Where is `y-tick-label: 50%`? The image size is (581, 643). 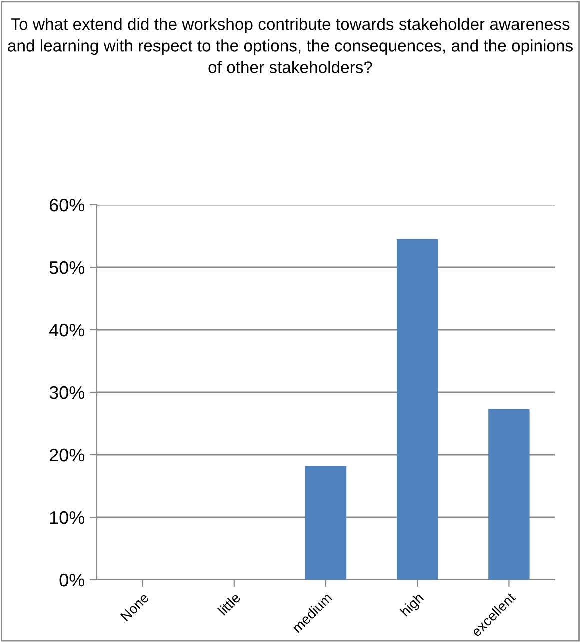
y-tick-label: 50% is located at coordinates (67, 267).